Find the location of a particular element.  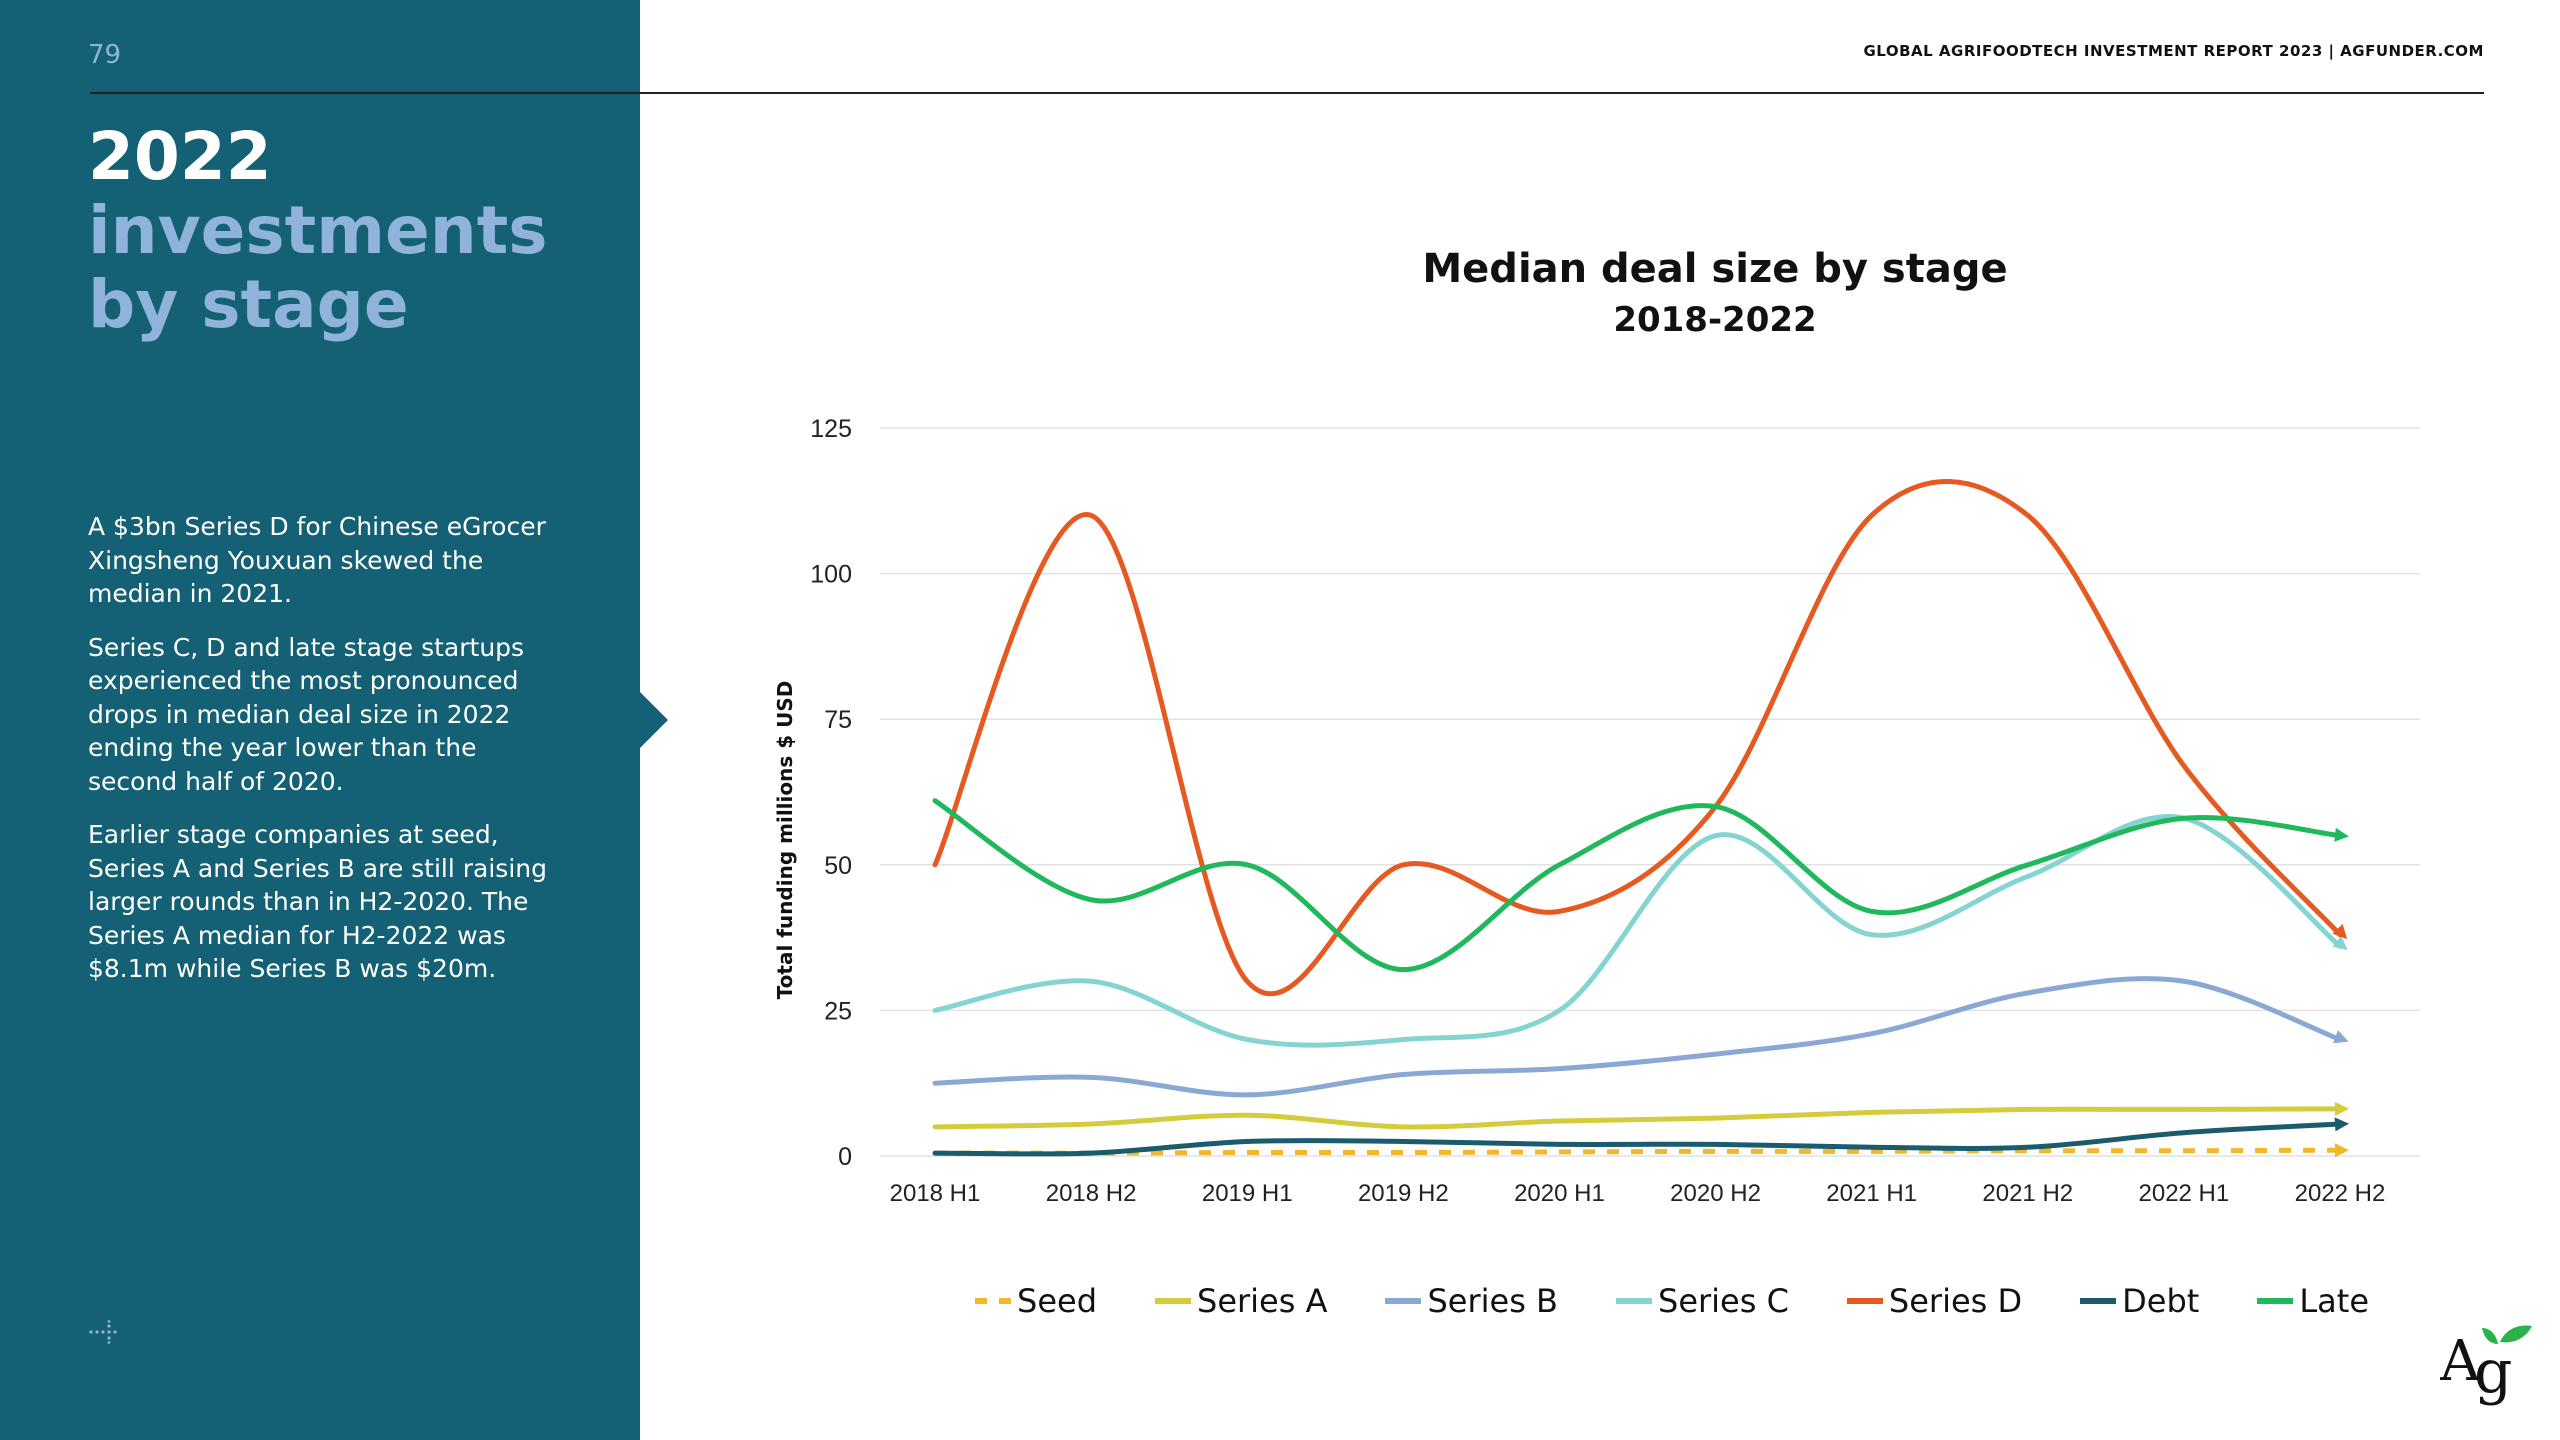

sidebar-title-year: 2022 is located at coordinates (180, 156).